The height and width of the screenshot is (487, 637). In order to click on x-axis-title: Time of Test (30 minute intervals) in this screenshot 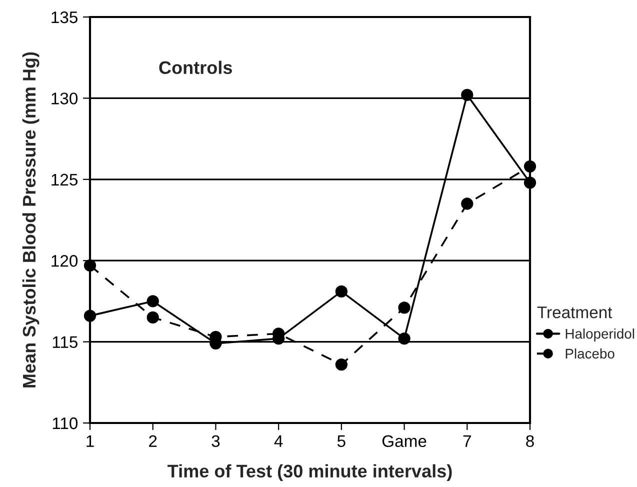, I will do `click(310, 473)`.